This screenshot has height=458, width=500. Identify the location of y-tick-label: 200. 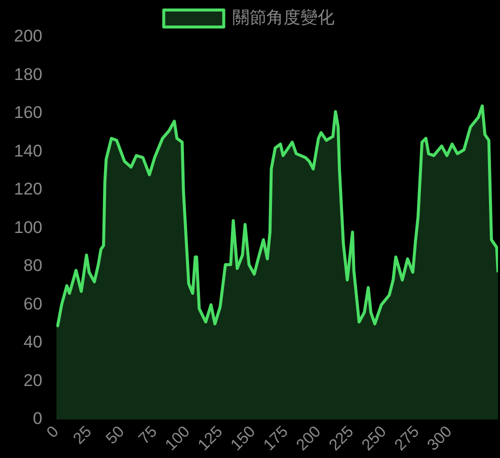
(28, 36).